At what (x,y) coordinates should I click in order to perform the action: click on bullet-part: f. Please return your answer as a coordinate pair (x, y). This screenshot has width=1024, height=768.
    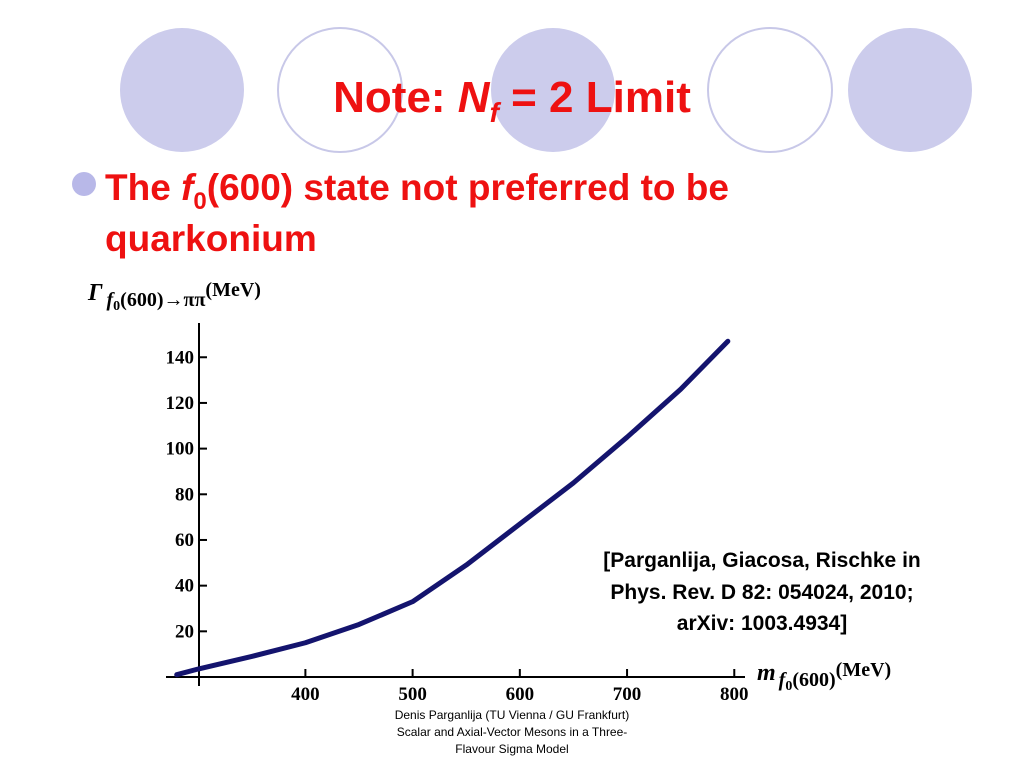
    Looking at the image, I should click on (189, 187).